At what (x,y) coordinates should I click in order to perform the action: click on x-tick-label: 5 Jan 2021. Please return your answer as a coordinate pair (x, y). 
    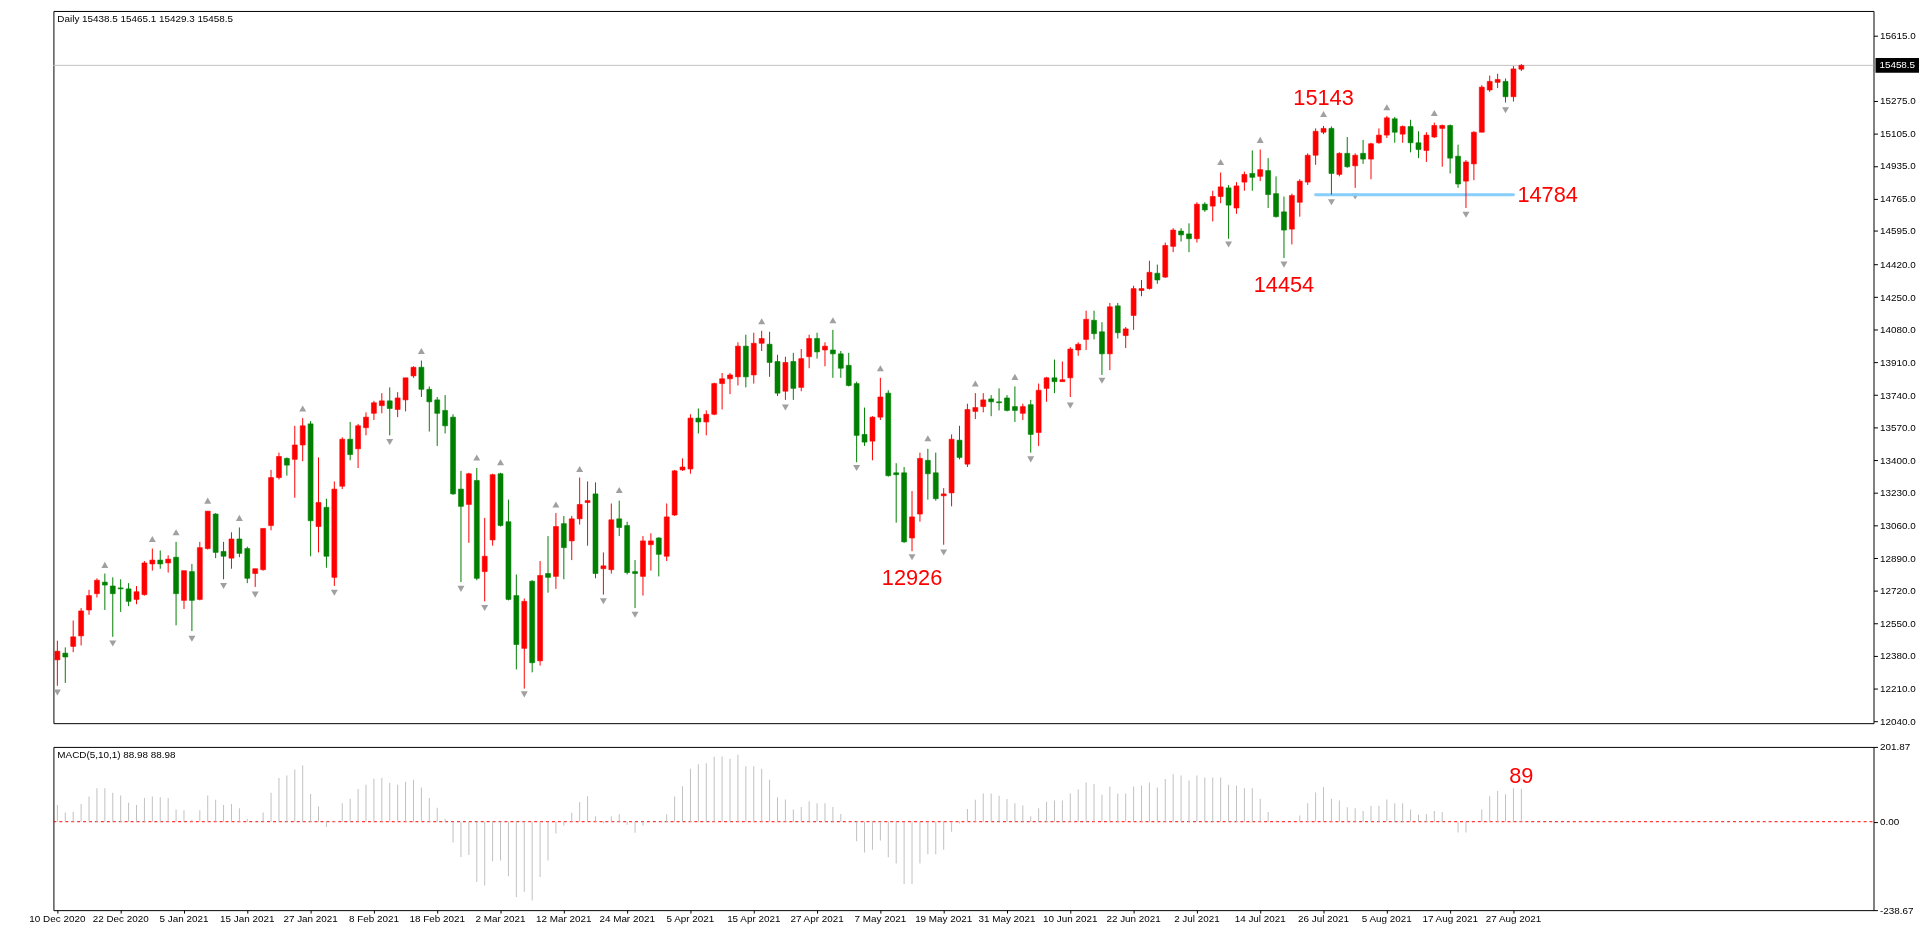
    Looking at the image, I should click on (184, 919).